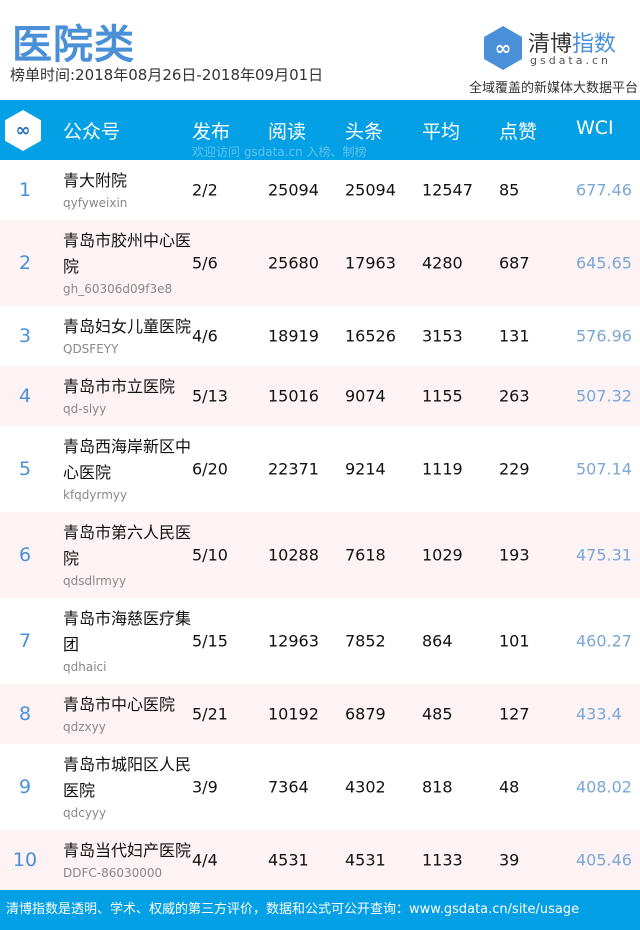 This screenshot has width=640, height=930. Describe the element at coordinates (119, 704) in the screenshot. I see `account-name: 青岛市中心医院` at that location.